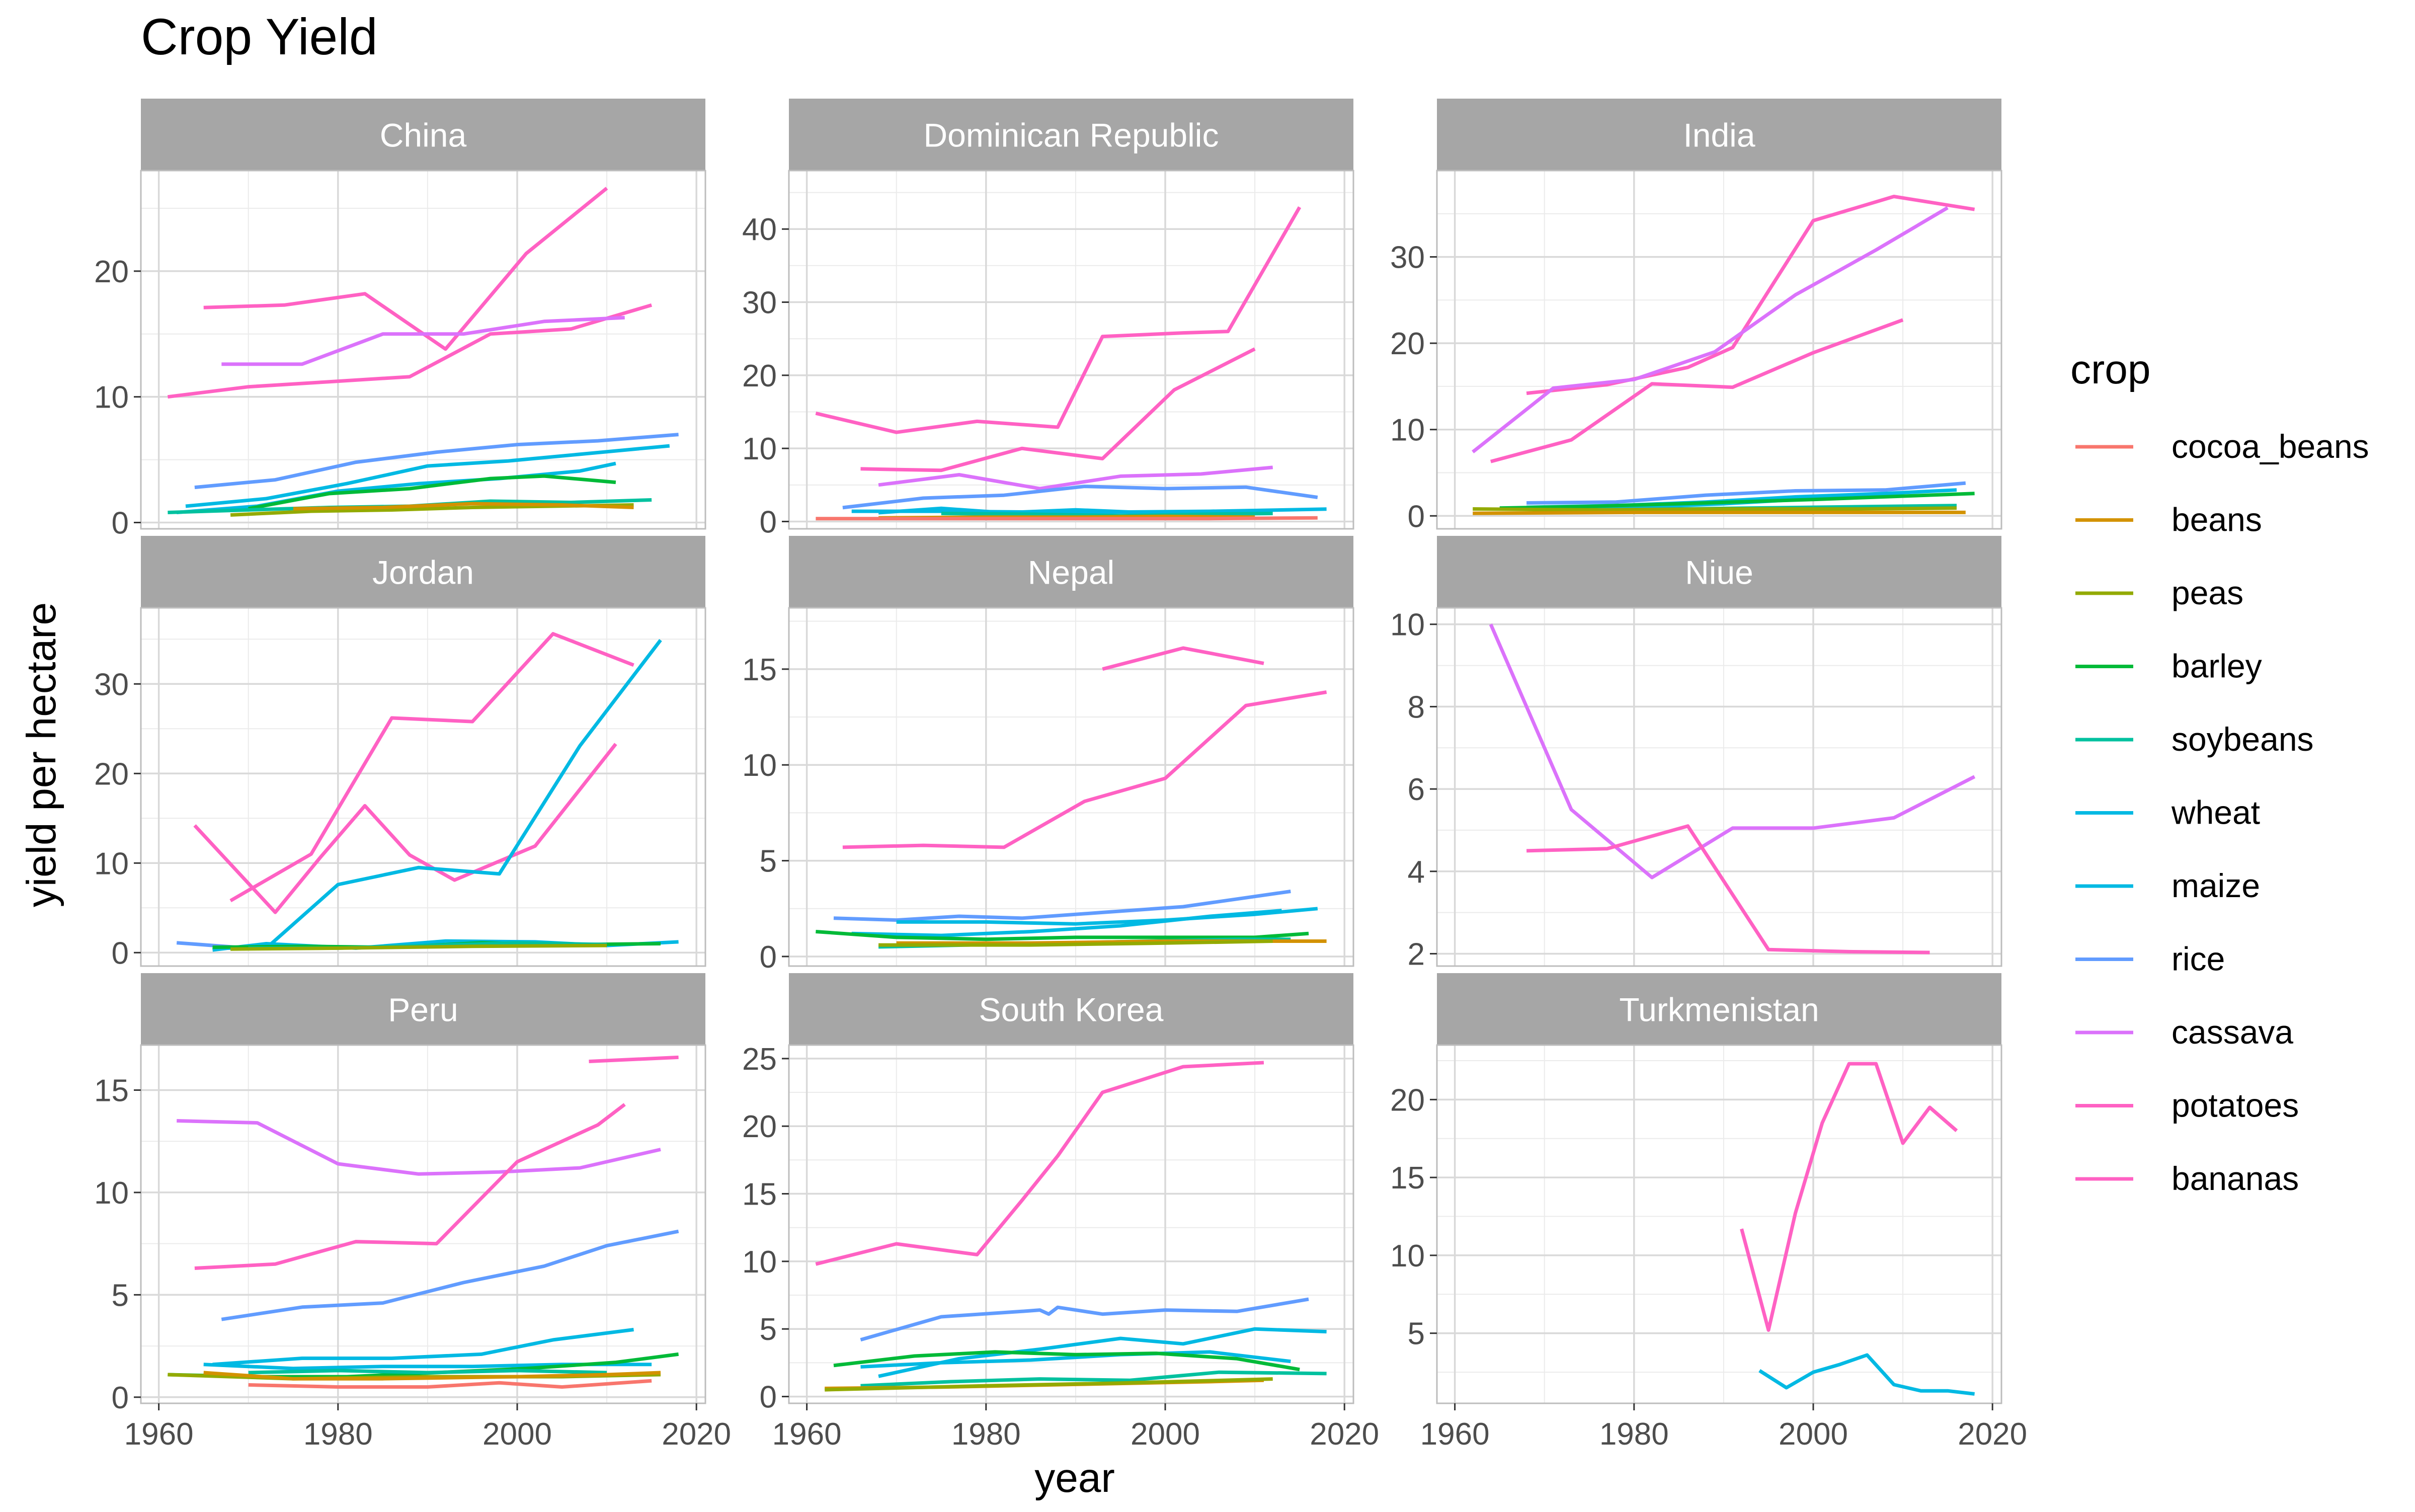  What do you see at coordinates (1074, 1478) in the screenshot?
I see `x-axis-title: year` at bounding box center [1074, 1478].